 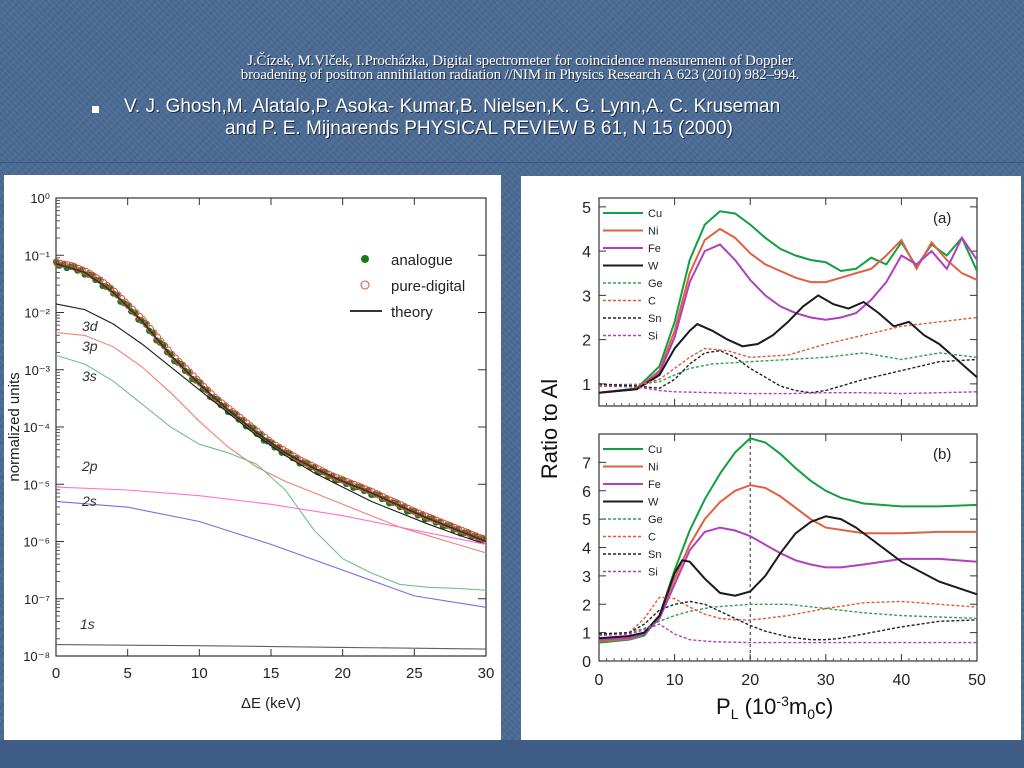 What do you see at coordinates (271, 703) in the screenshot?
I see `x-axis-label: ΔE (keV)` at bounding box center [271, 703].